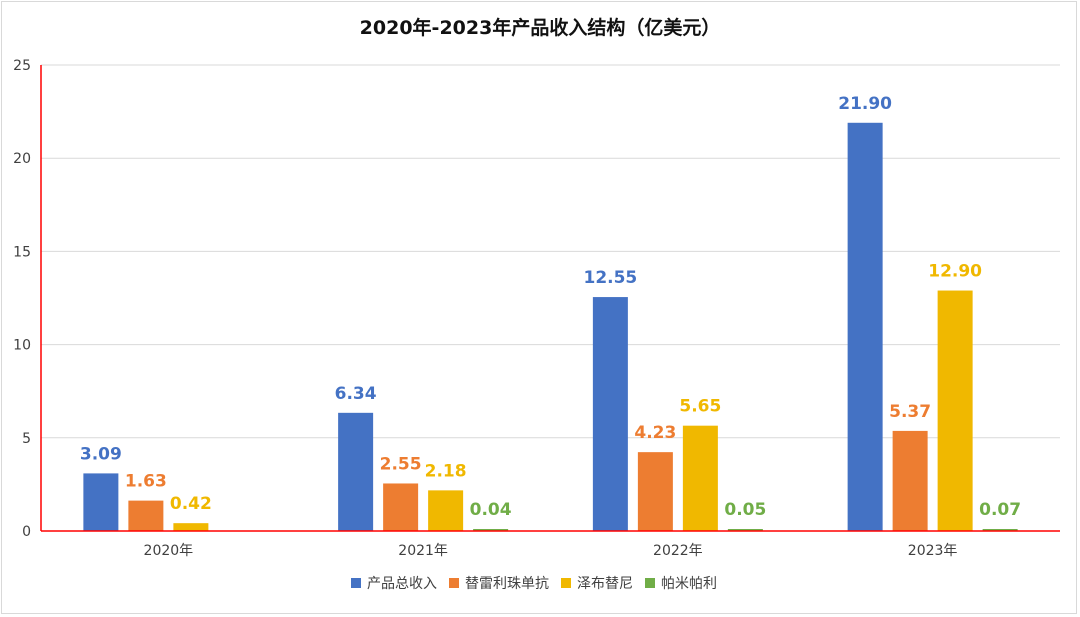 The image size is (1080, 617). What do you see at coordinates (955, 272) in the screenshot?
I see `data-label: 12.90` at bounding box center [955, 272].